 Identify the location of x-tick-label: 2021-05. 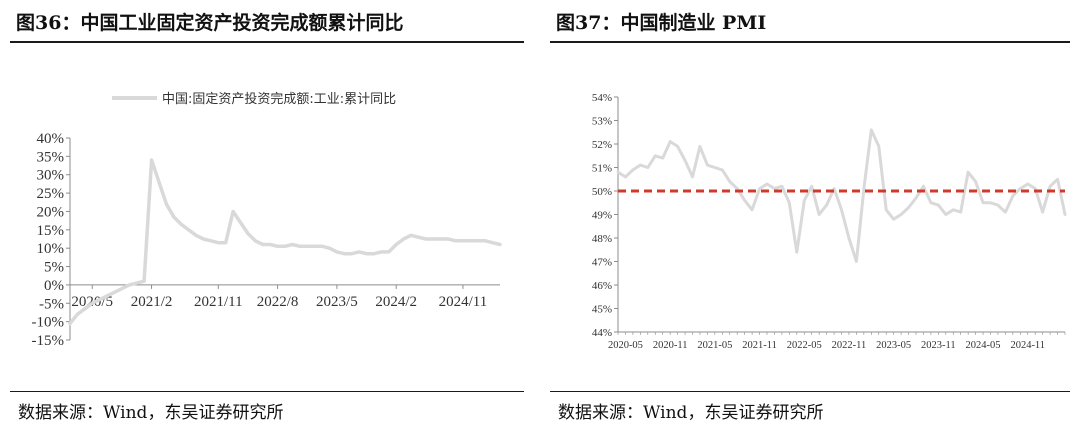
(714, 345).